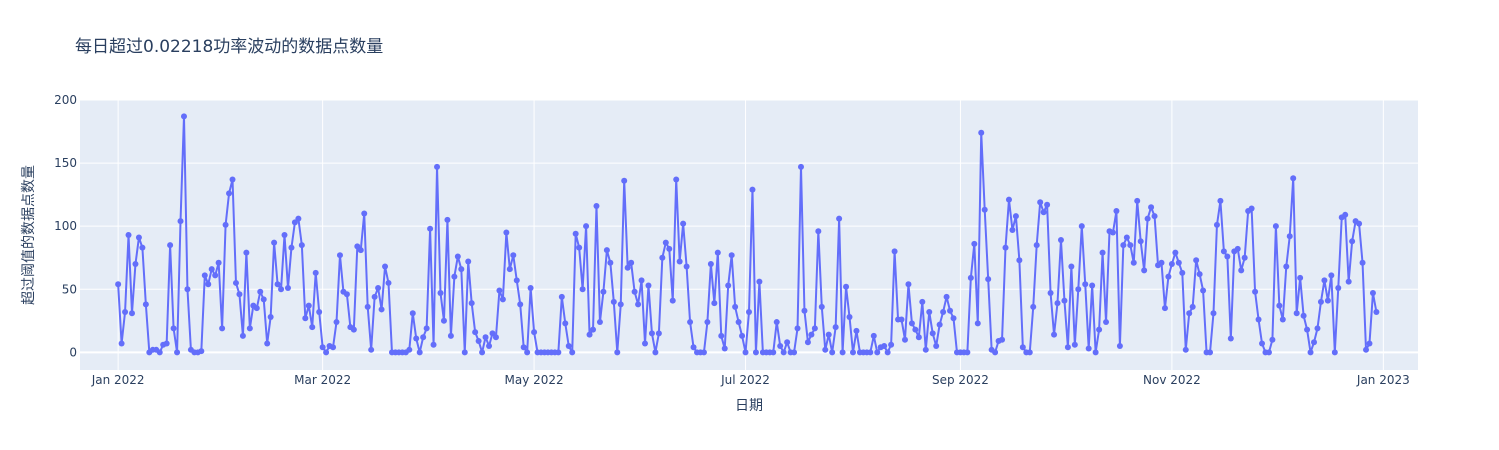  What do you see at coordinates (65, 100) in the screenshot?
I see `y-tick-label: 200` at bounding box center [65, 100].